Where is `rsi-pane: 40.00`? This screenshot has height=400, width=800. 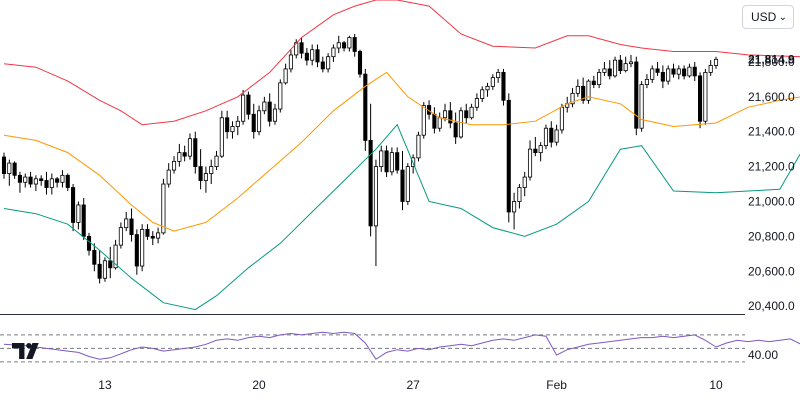
rsi-pane: 40.00 is located at coordinates (400, 347).